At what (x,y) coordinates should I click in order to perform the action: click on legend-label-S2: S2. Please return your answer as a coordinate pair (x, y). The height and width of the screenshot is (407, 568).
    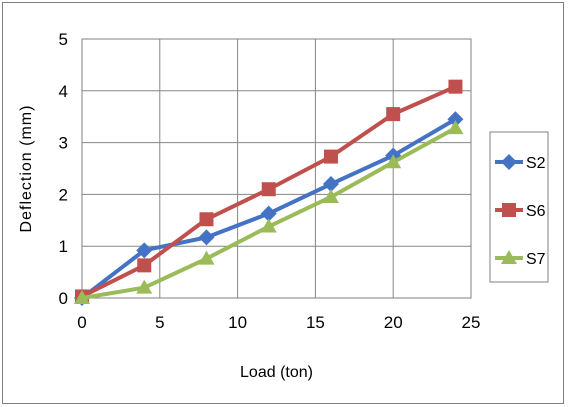
    Looking at the image, I should click on (536, 163).